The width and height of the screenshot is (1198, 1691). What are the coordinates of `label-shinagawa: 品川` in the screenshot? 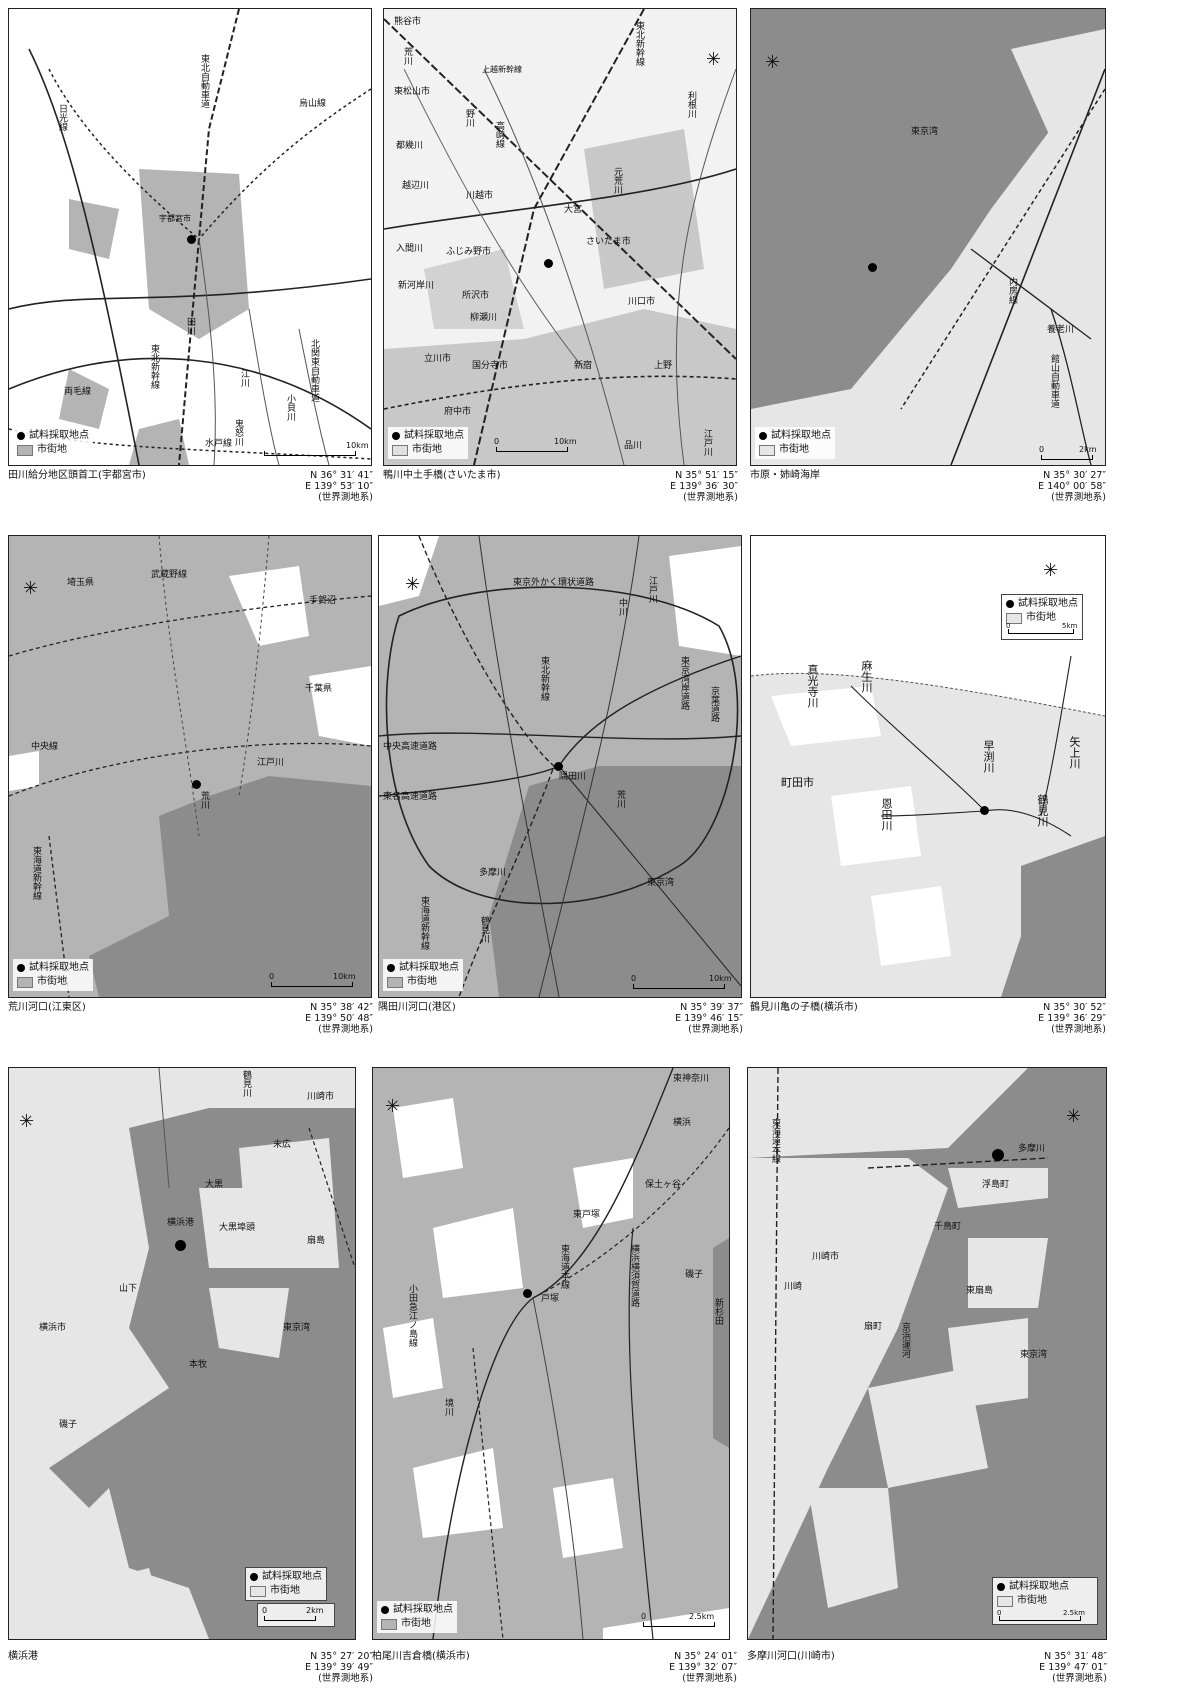 It's located at (633, 446).